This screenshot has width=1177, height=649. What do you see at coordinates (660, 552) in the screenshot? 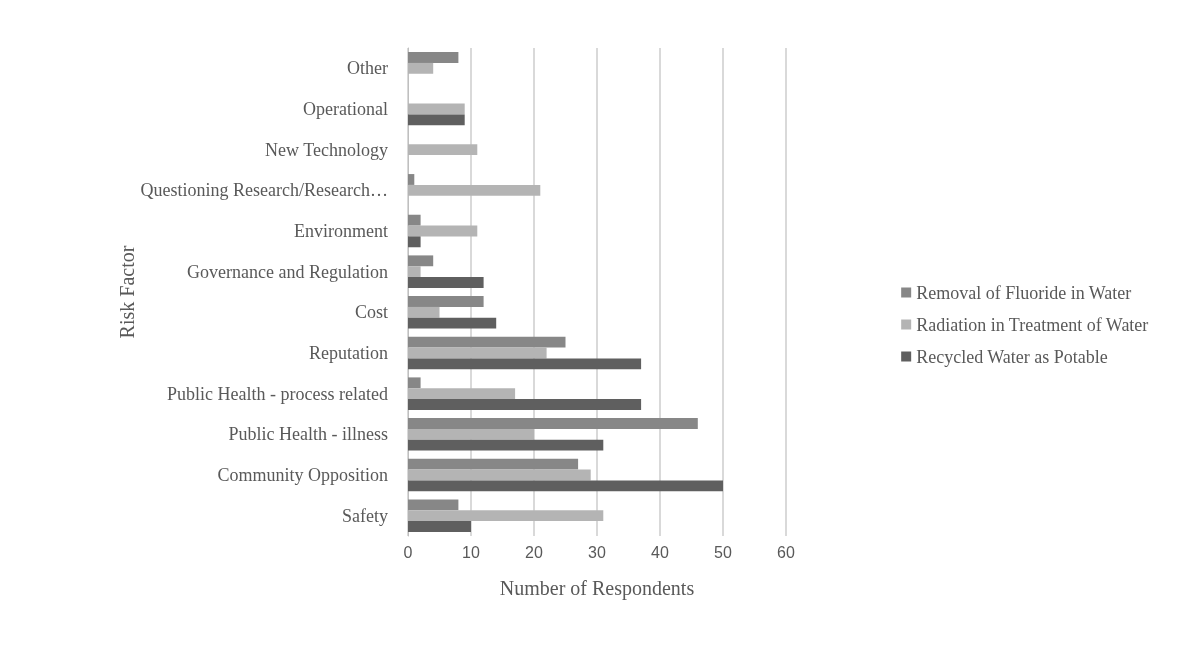
I see `x-tick-label: 40` at bounding box center [660, 552].